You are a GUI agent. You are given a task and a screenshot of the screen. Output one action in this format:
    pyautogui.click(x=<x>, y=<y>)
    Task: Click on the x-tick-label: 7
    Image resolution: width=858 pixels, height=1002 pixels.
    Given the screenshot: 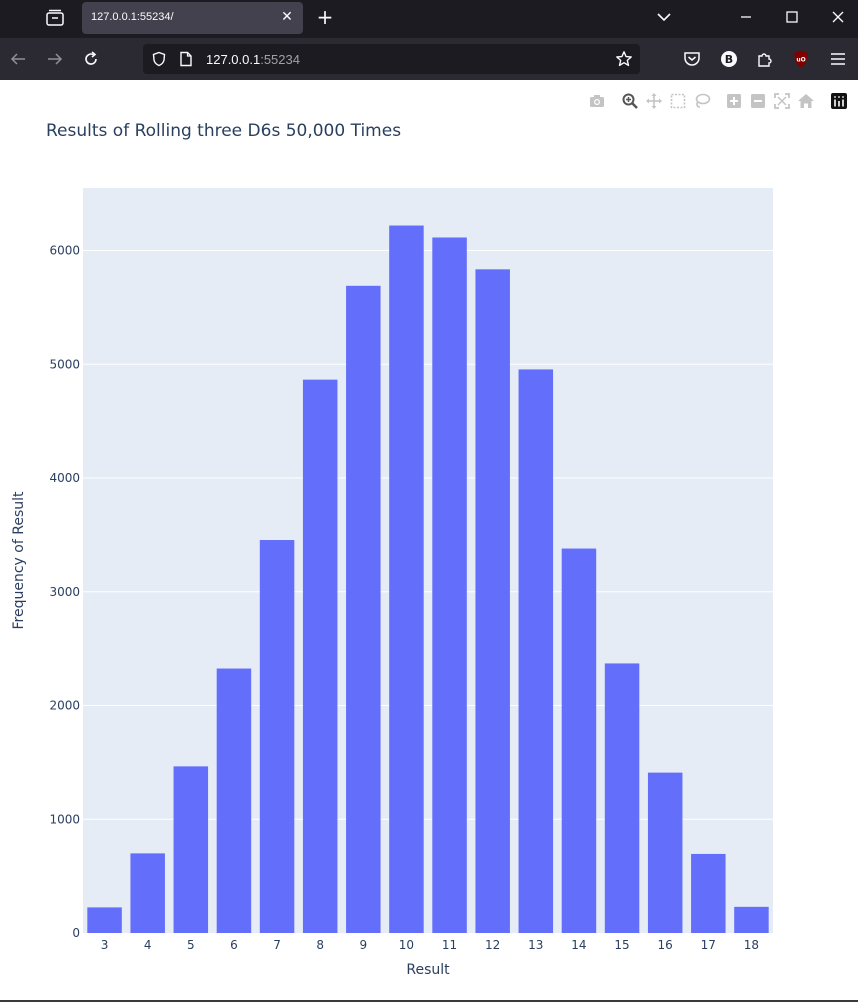 What is the action you would take?
    pyautogui.click(x=277, y=945)
    